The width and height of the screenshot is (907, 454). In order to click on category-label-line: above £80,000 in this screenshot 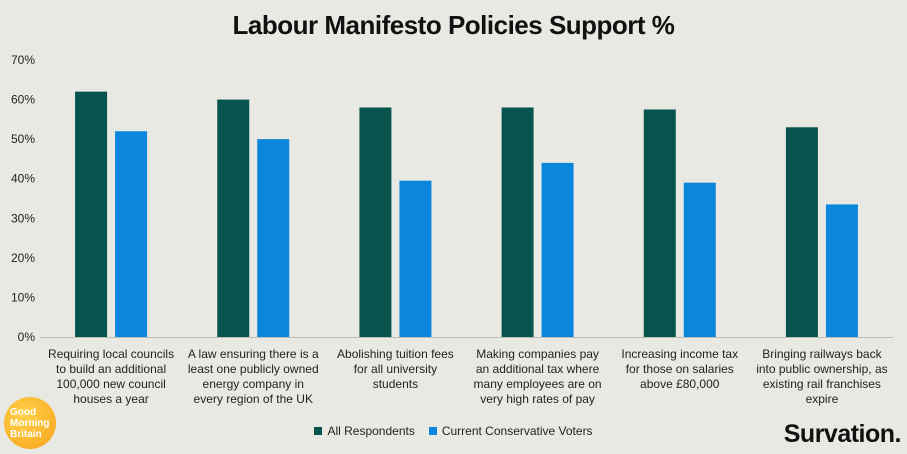, I will do `click(680, 384)`.